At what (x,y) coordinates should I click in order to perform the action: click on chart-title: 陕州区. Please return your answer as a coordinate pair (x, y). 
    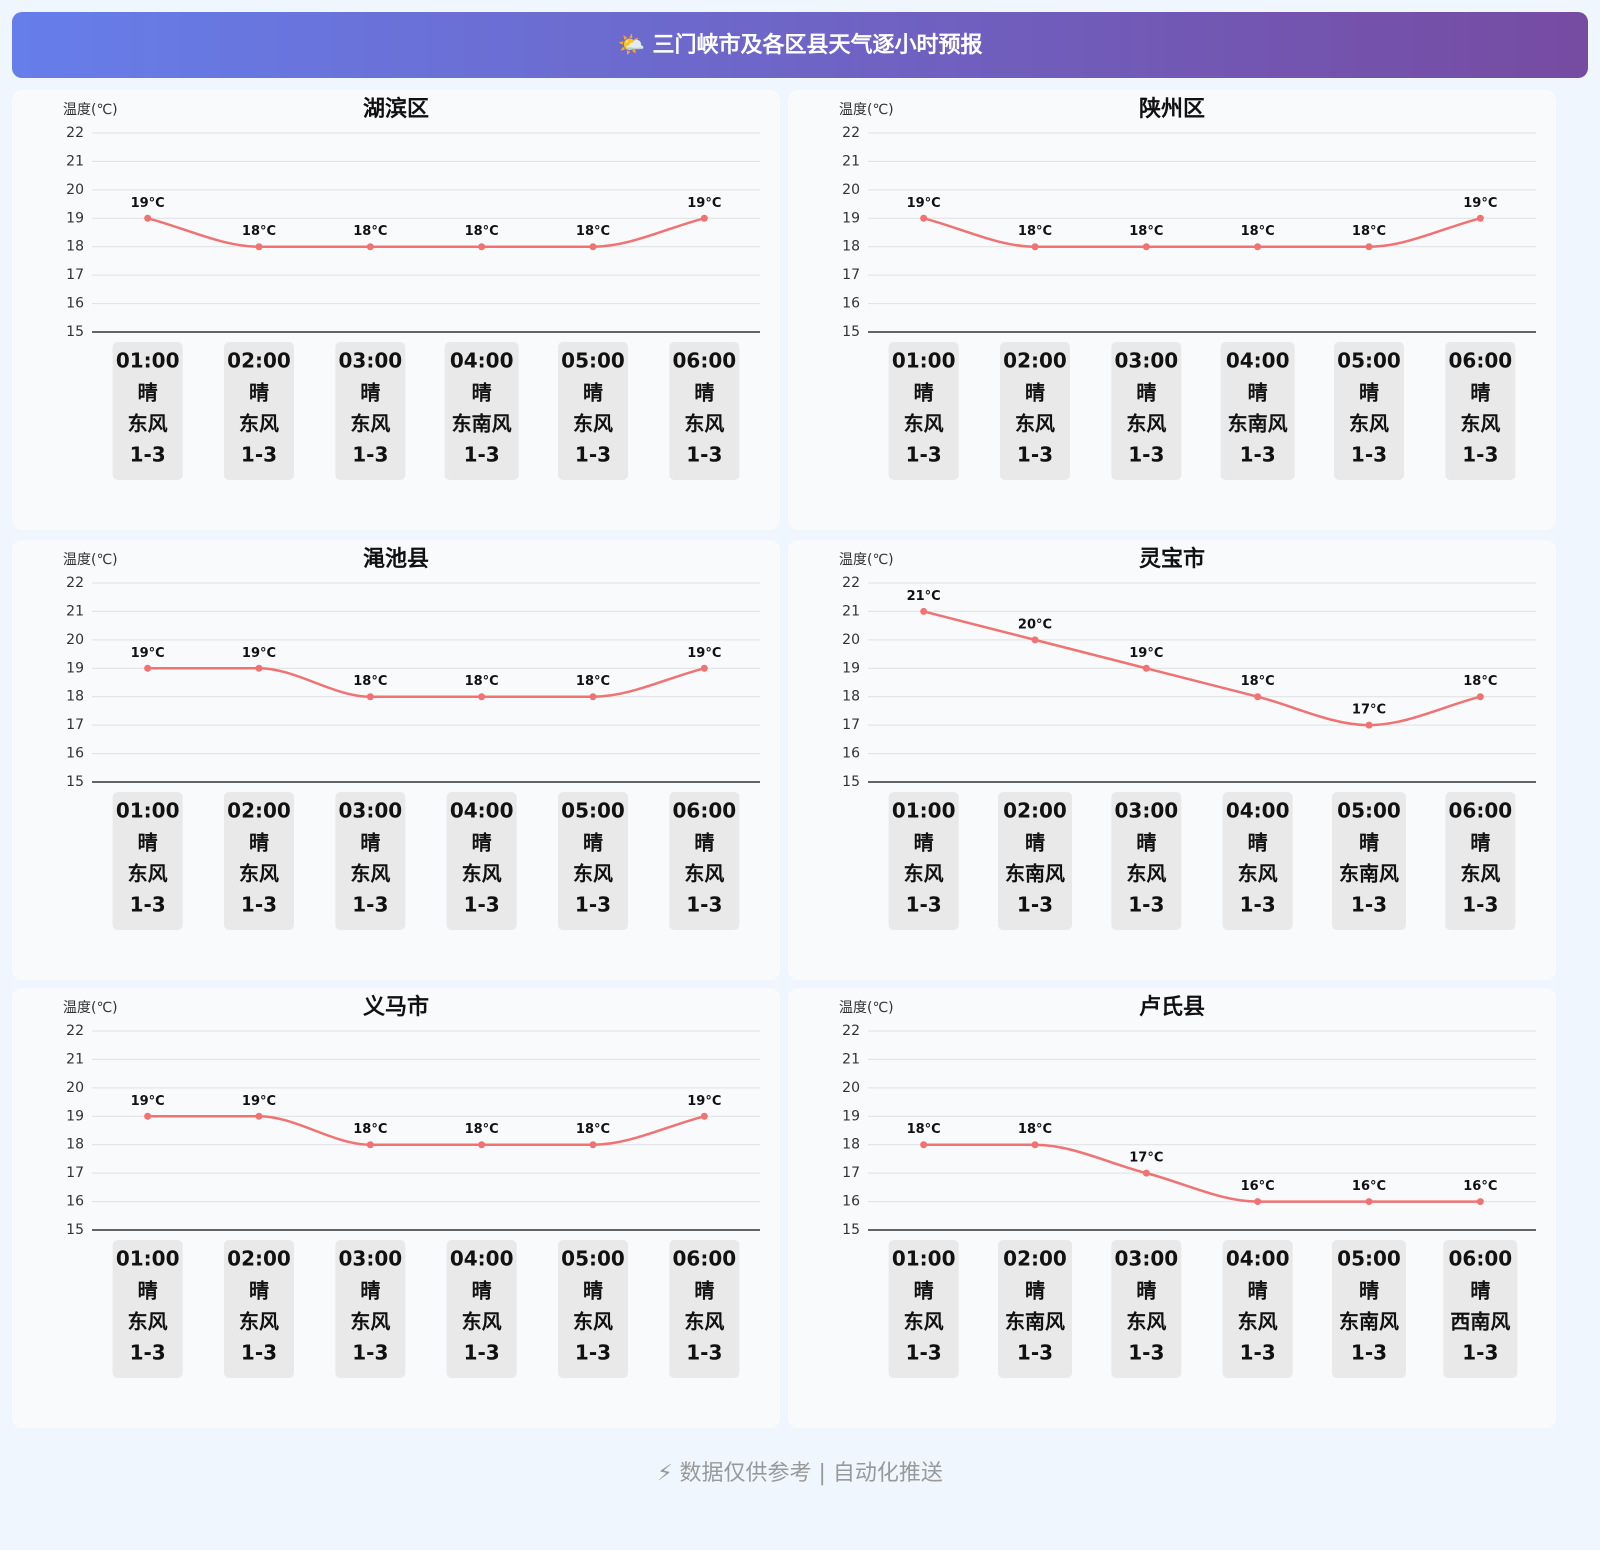
    Looking at the image, I should click on (1172, 109).